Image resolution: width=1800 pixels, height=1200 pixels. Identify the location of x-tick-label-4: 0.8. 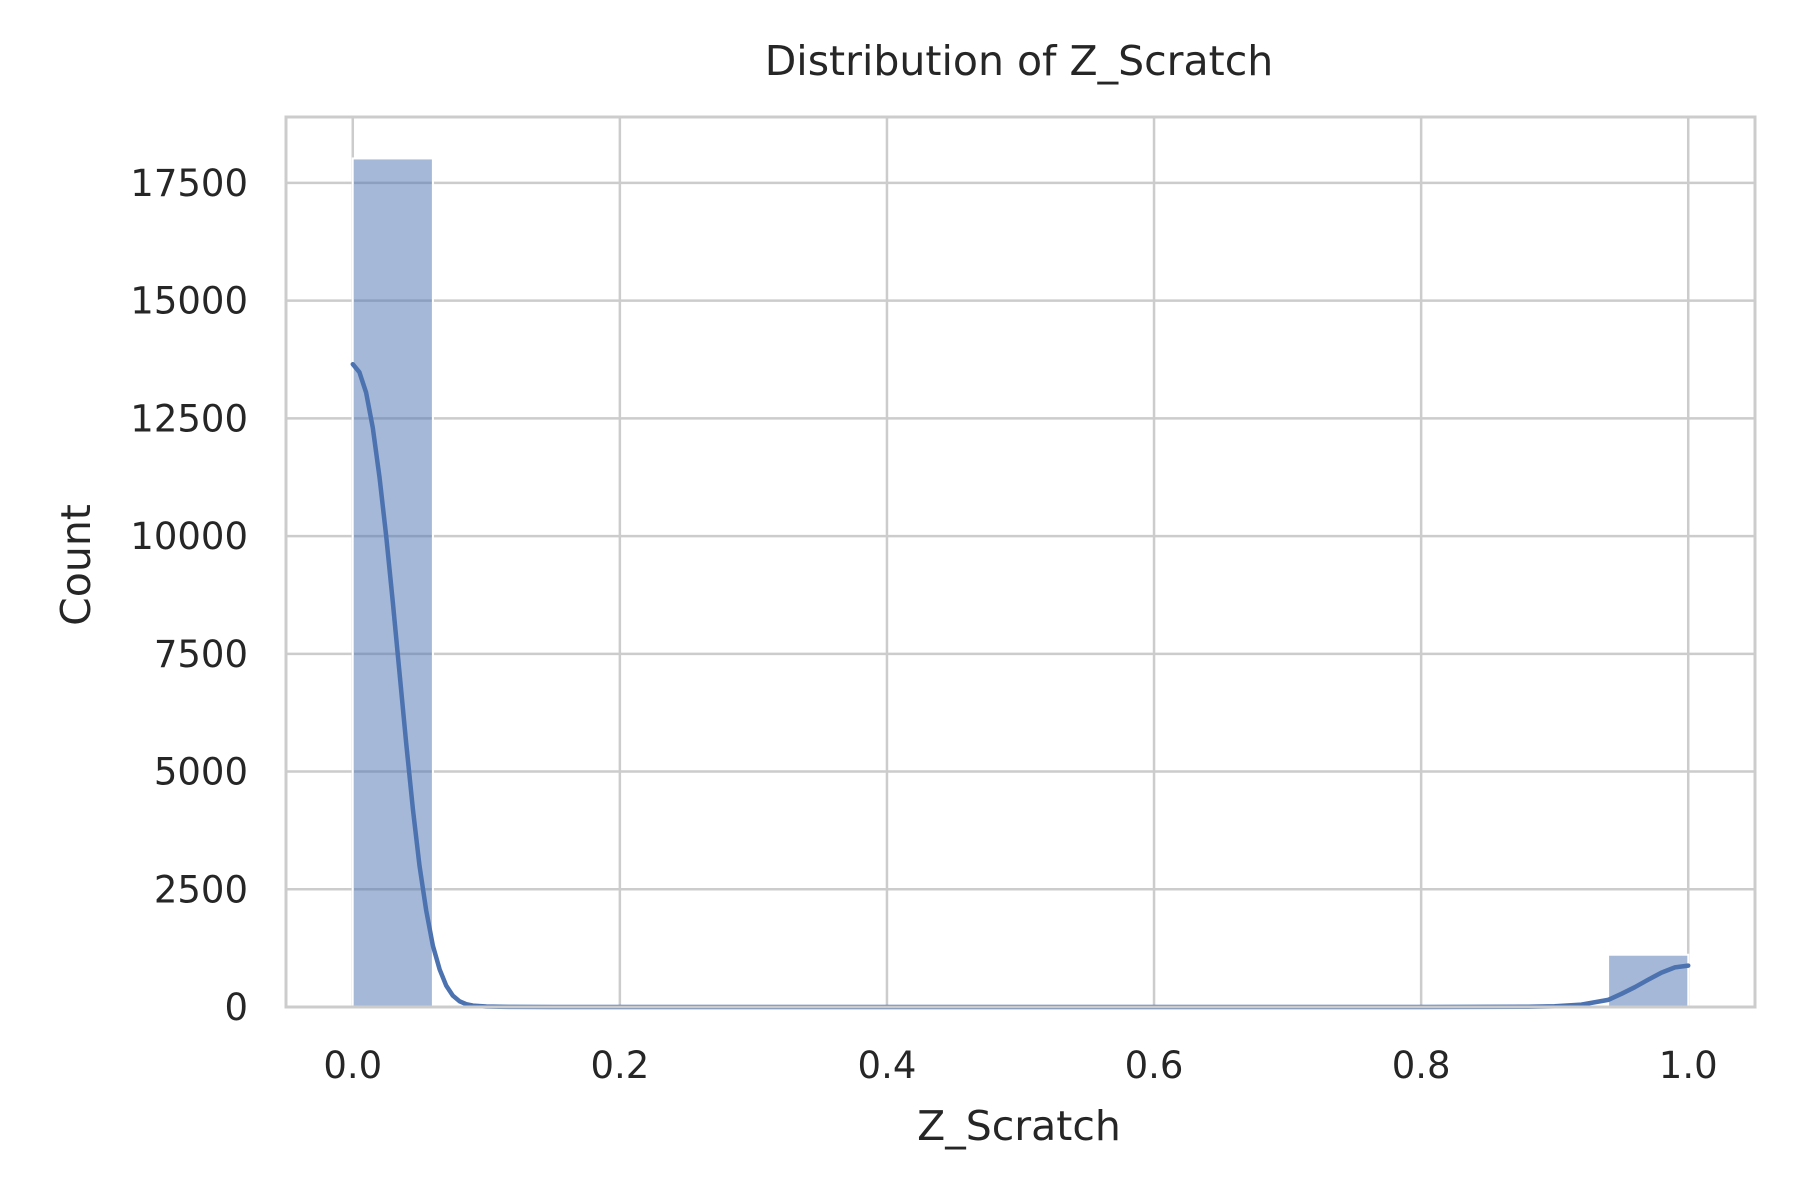
(1421, 1065).